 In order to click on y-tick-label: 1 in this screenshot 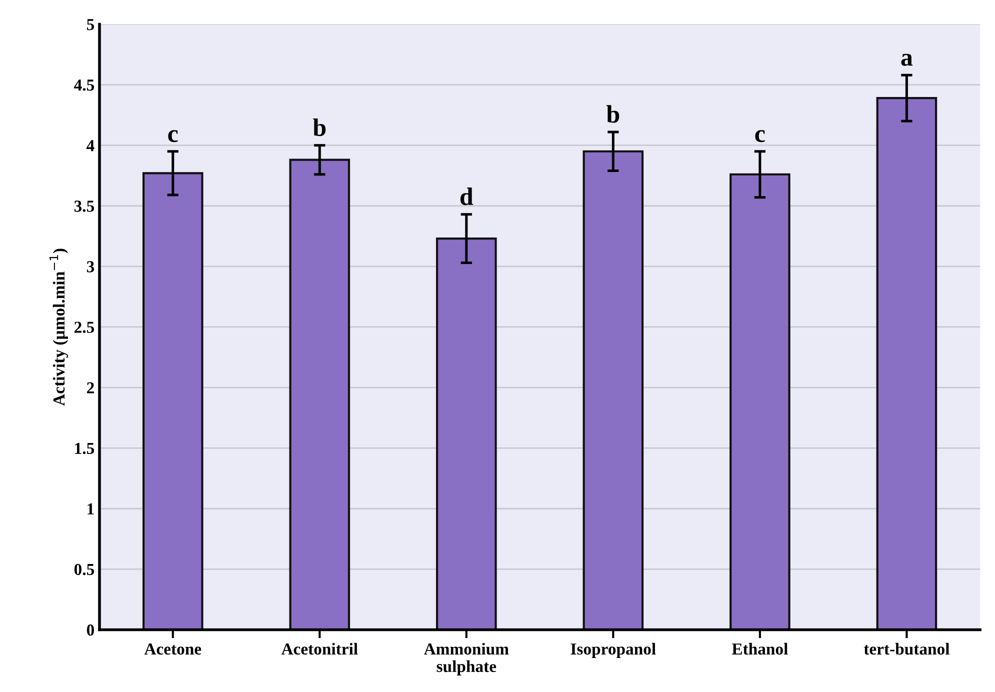, I will do `click(91, 508)`.